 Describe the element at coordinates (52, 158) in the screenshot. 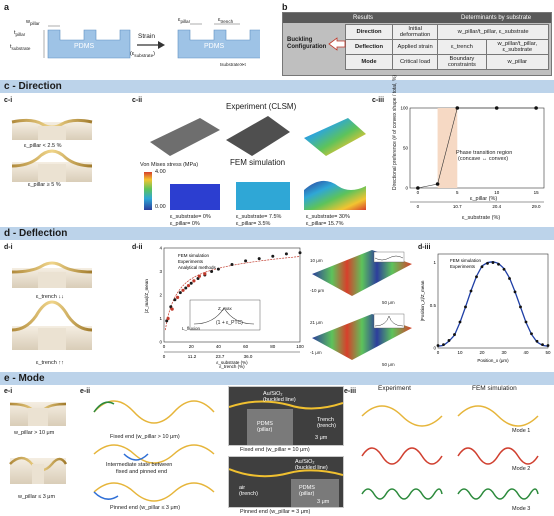

I see `buckled-film-convex` at that location.